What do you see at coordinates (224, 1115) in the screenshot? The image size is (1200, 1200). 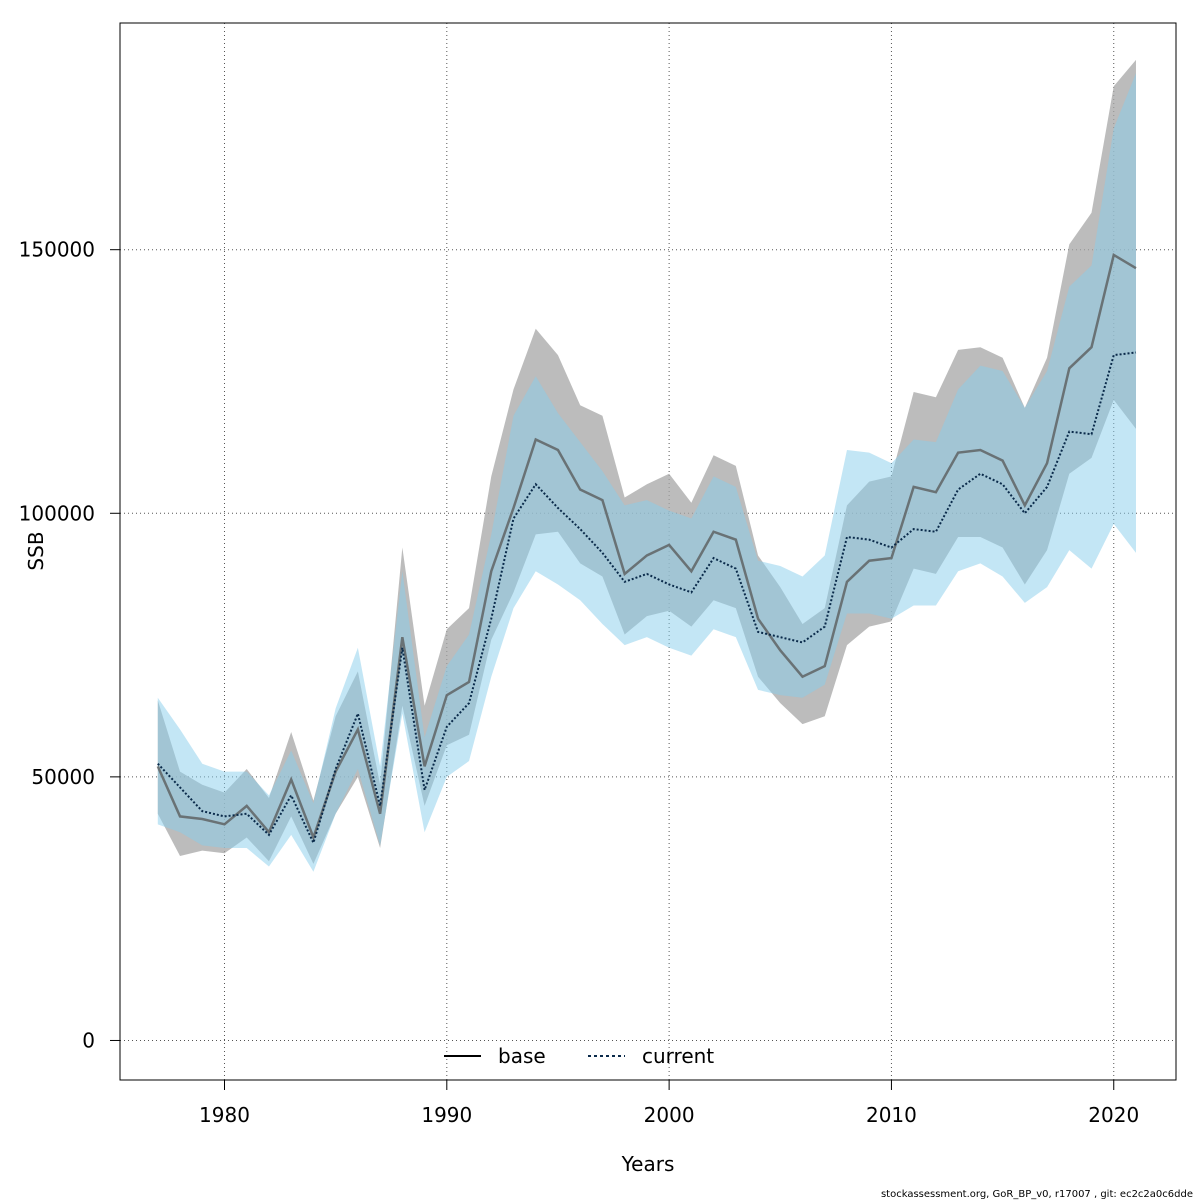 I see `x-tick-label-1980: 1980` at bounding box center [224, 1115].